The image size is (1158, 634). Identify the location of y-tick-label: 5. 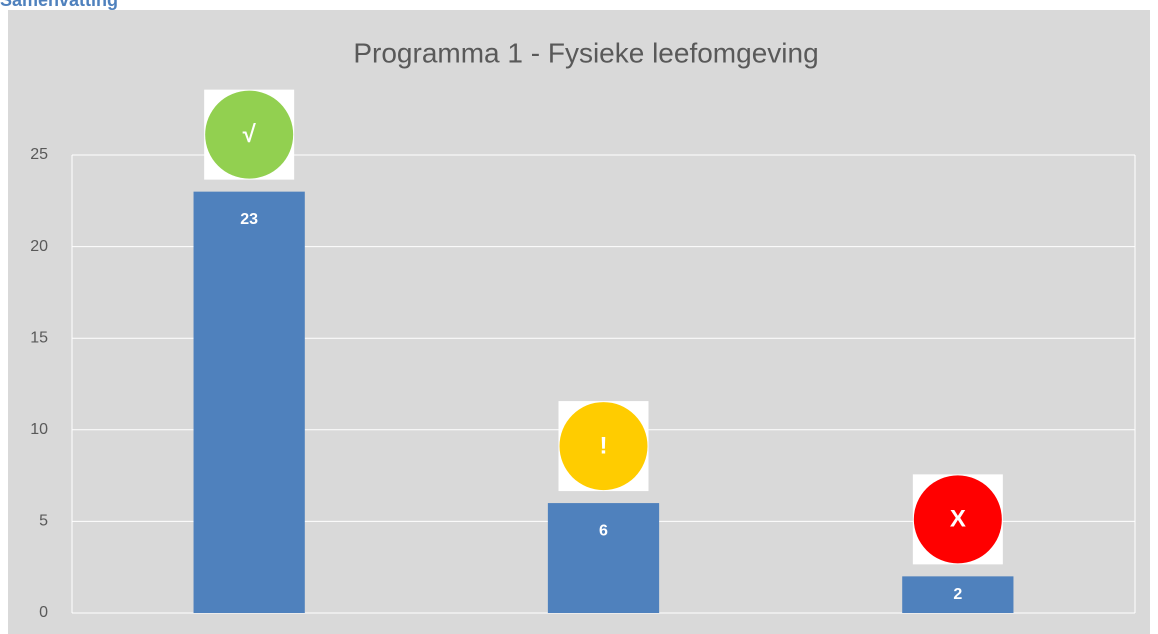
(43, 521).